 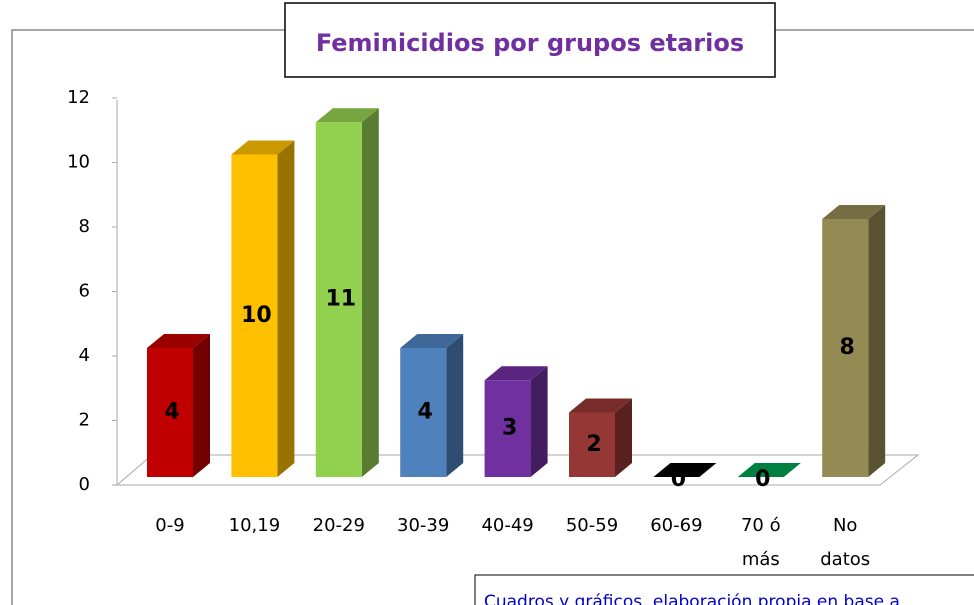 I want to click on data-label: 2, so click(x=593, y=444).